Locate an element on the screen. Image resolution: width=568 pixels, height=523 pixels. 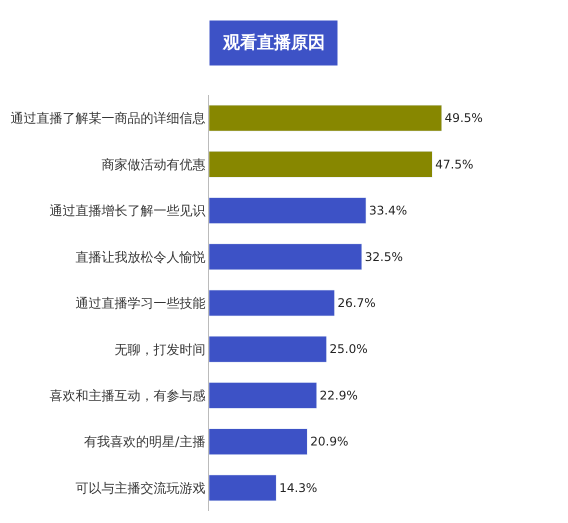
chart-title: 观看直播原因 is located at coordinates (273, 43).